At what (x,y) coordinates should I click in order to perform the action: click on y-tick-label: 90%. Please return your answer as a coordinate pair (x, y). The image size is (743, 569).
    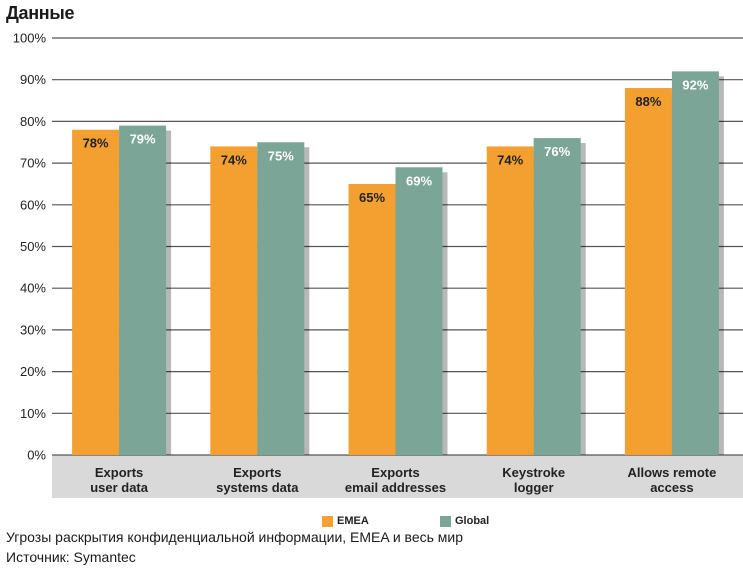
    Looking at the image, I should click on (33, 79).